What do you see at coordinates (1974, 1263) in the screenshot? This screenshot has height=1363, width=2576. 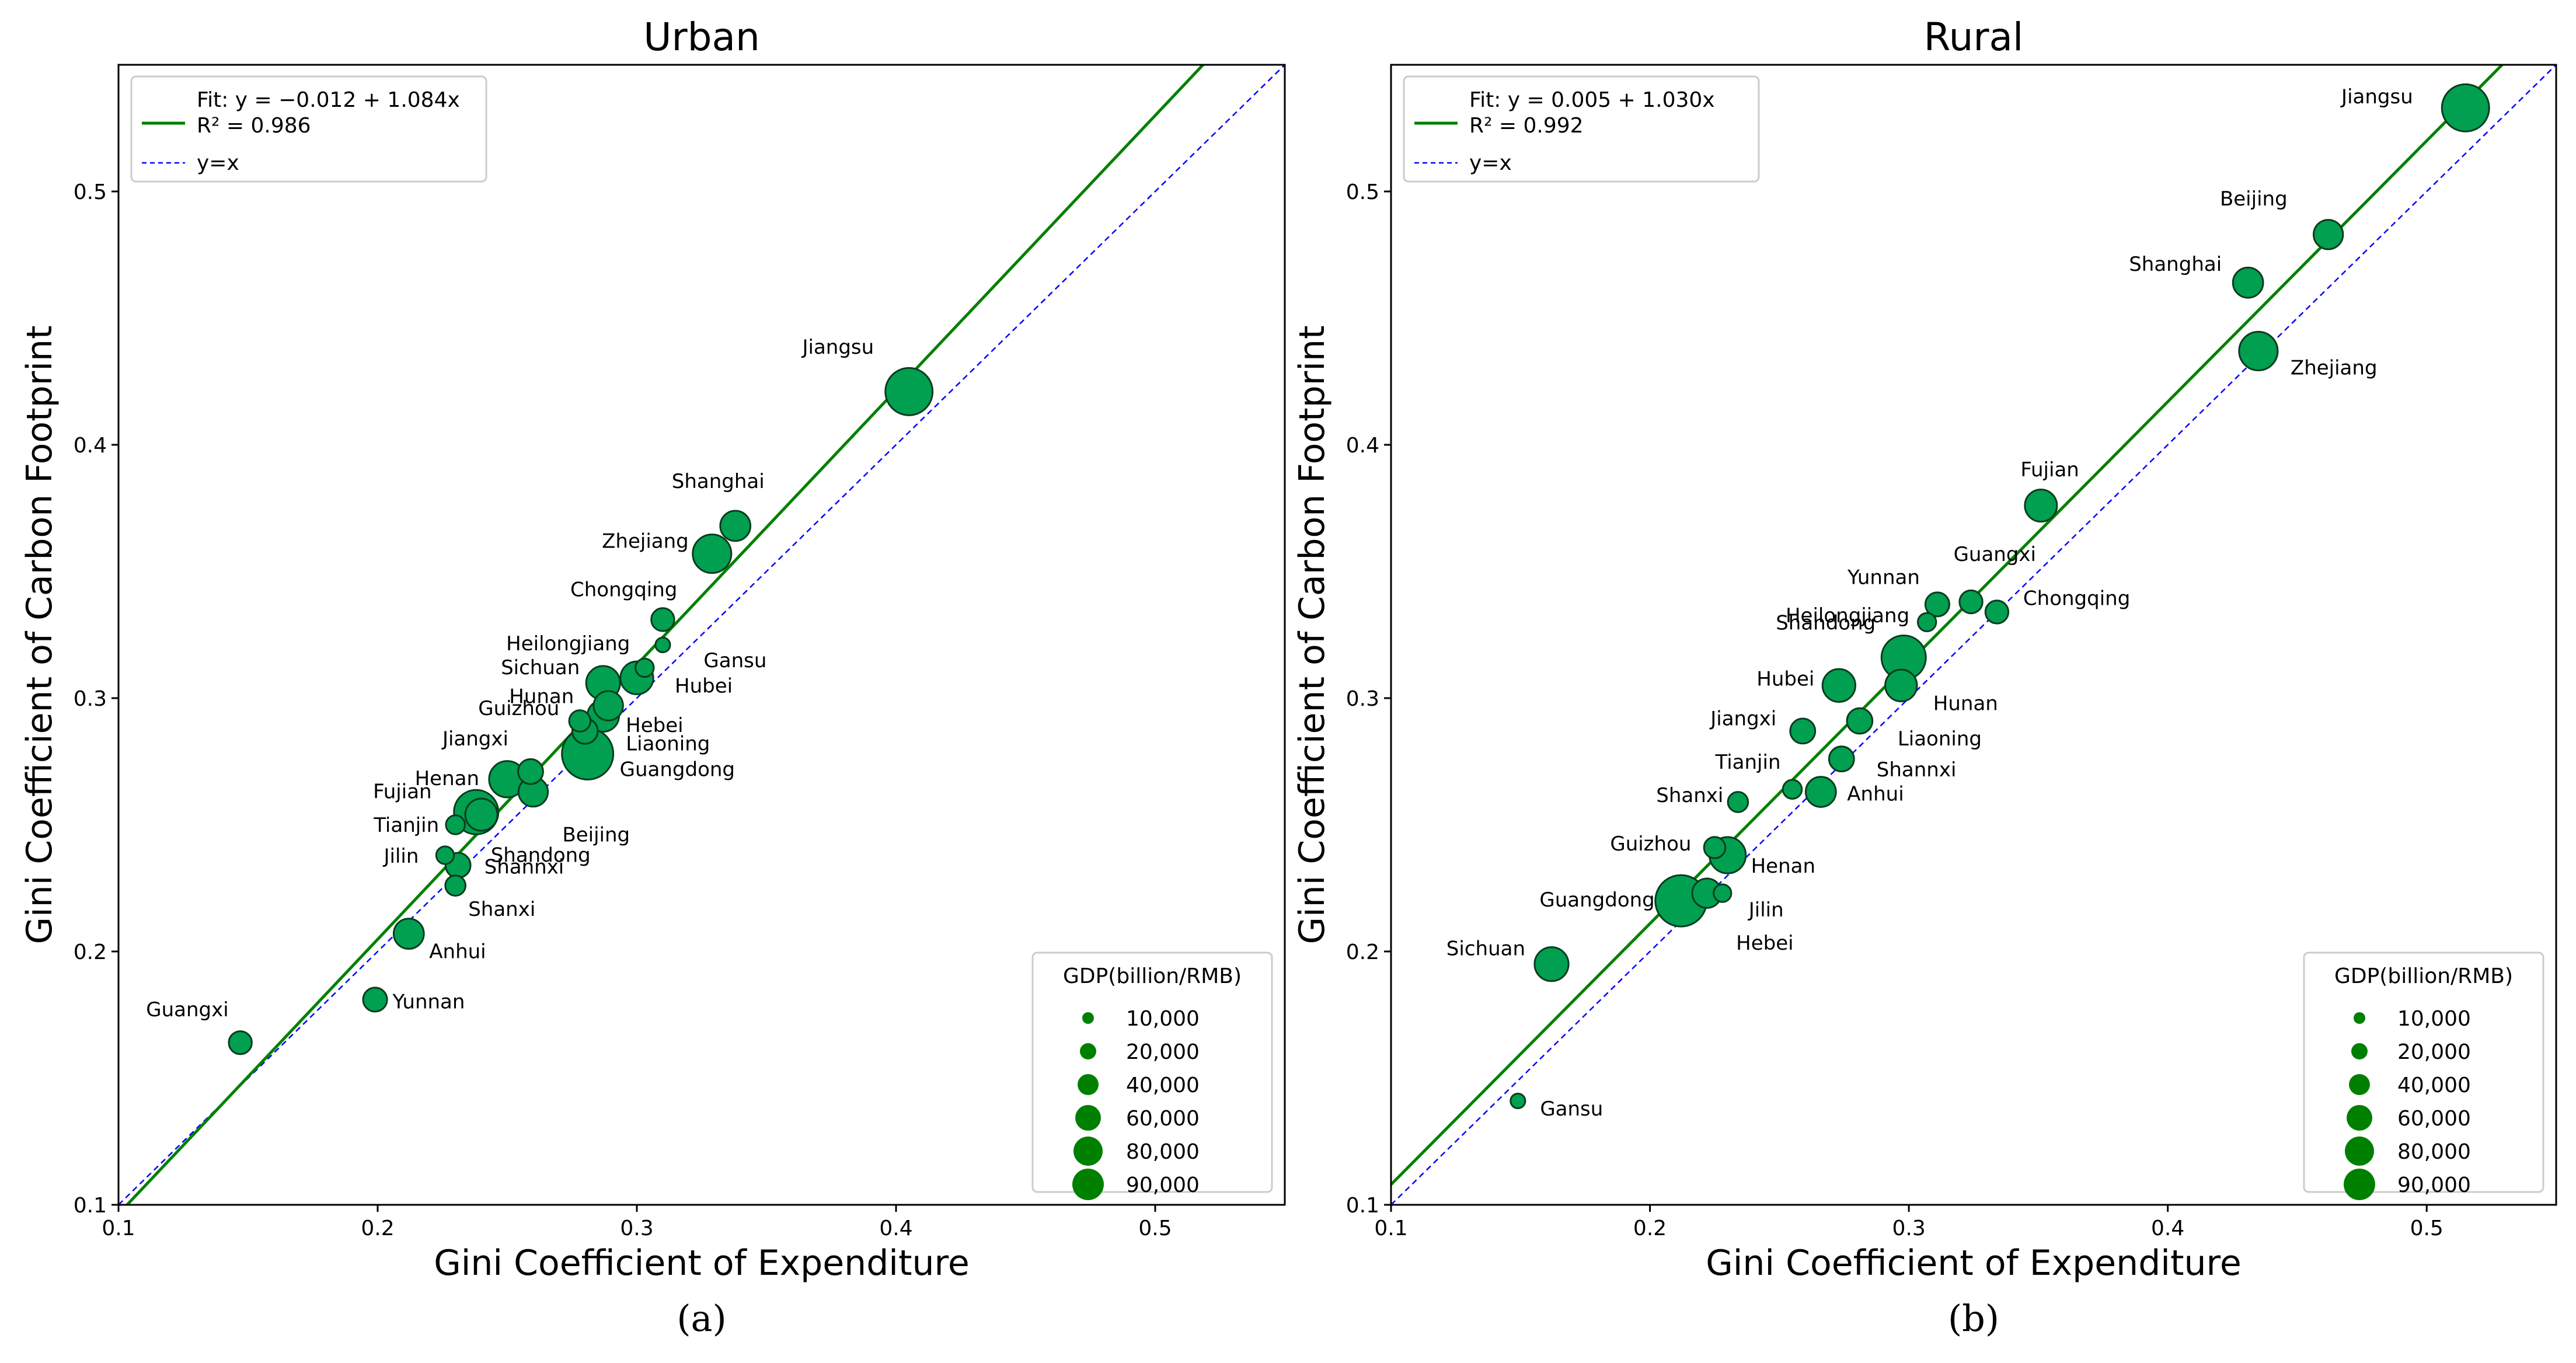 I see `x-axis-label: Gini Coefficient of Expenditure` at bounding box center [1974, 1263].